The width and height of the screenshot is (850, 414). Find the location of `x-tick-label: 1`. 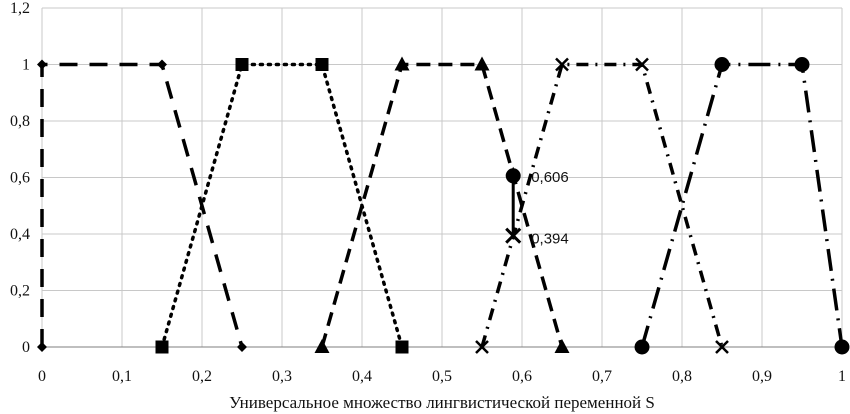

x-tick-label: 1 is located at coordinates (842, 376).